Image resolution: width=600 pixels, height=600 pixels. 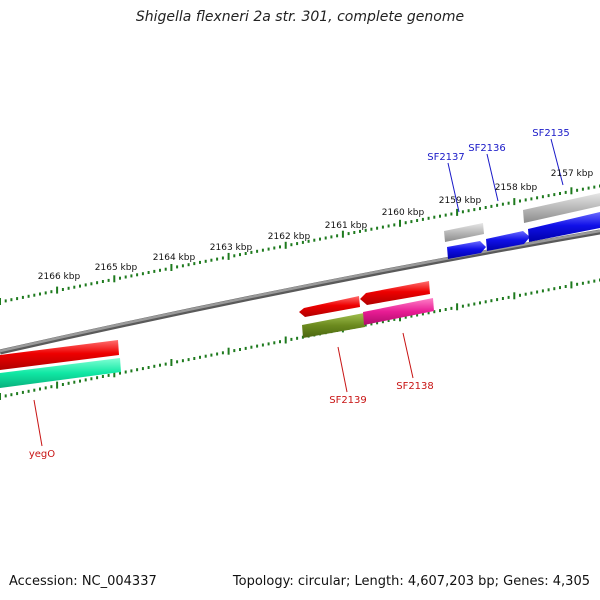 I want to click on leader-SF2137, so click(x=453, y=187).